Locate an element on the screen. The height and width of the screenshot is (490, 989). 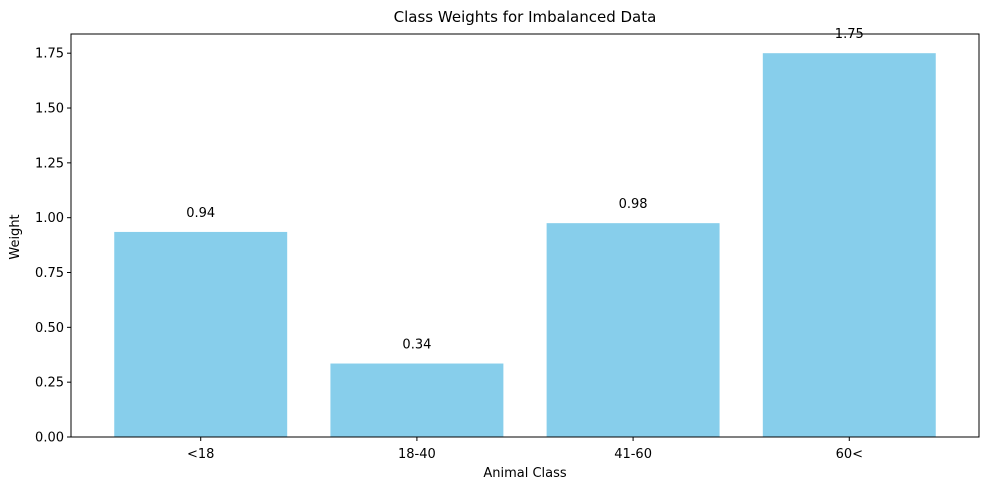
y-tick-label-6: 1.50 is located at coordinates (49, 109).